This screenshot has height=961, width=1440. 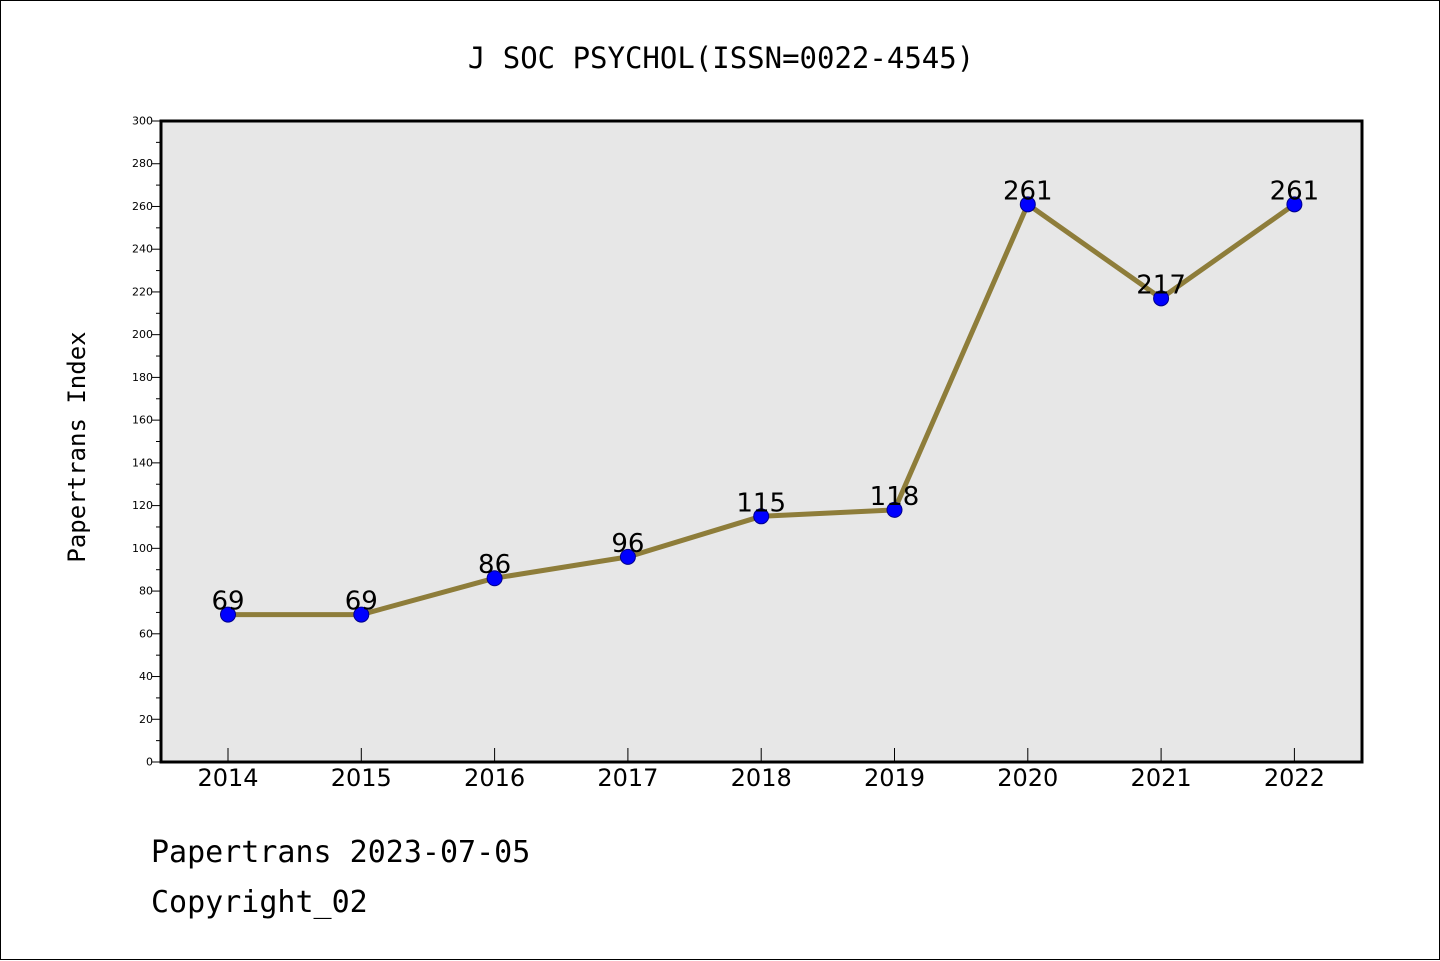 I want to click on data-label: 115, so click(x=761, y=503).